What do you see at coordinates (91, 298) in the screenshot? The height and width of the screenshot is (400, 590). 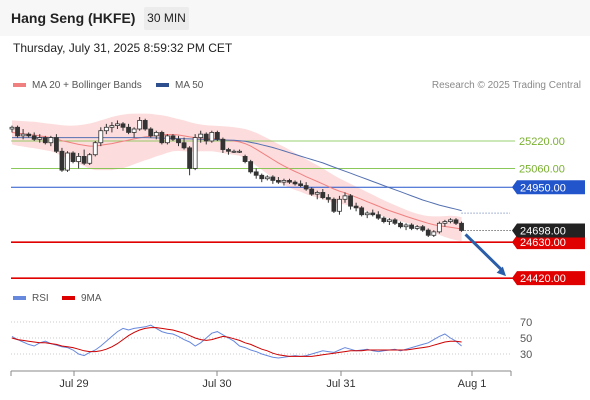 I see `ma9-legend-label: 9MA` at bounding box center [91, 298].